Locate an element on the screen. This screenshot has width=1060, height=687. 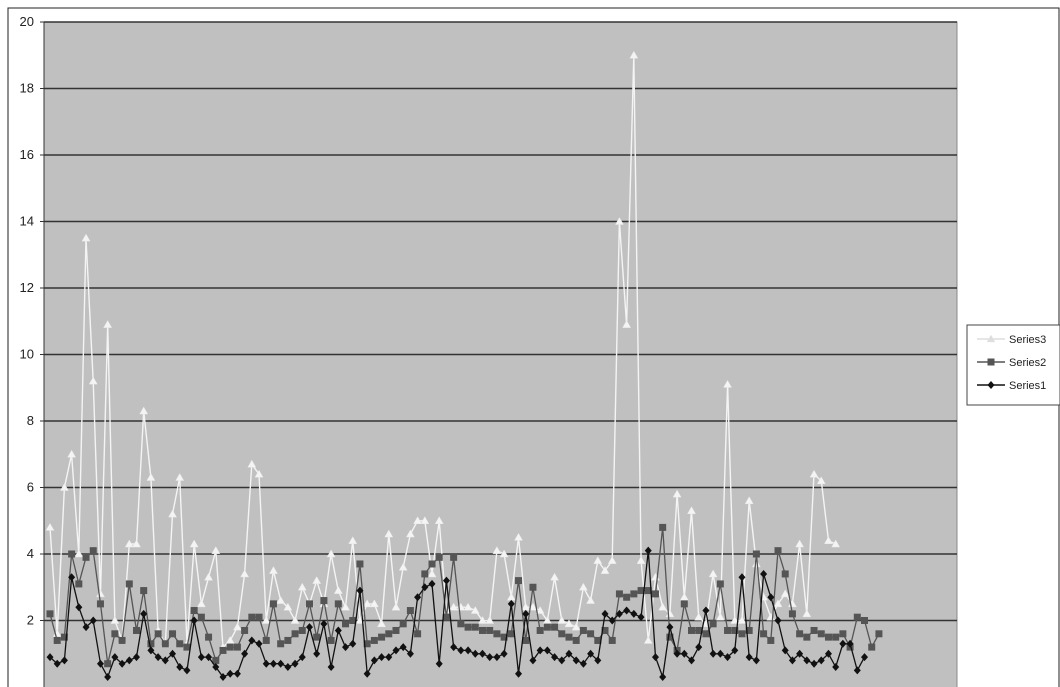
y-tick-label: 14 is located at coordinates (27, 221).